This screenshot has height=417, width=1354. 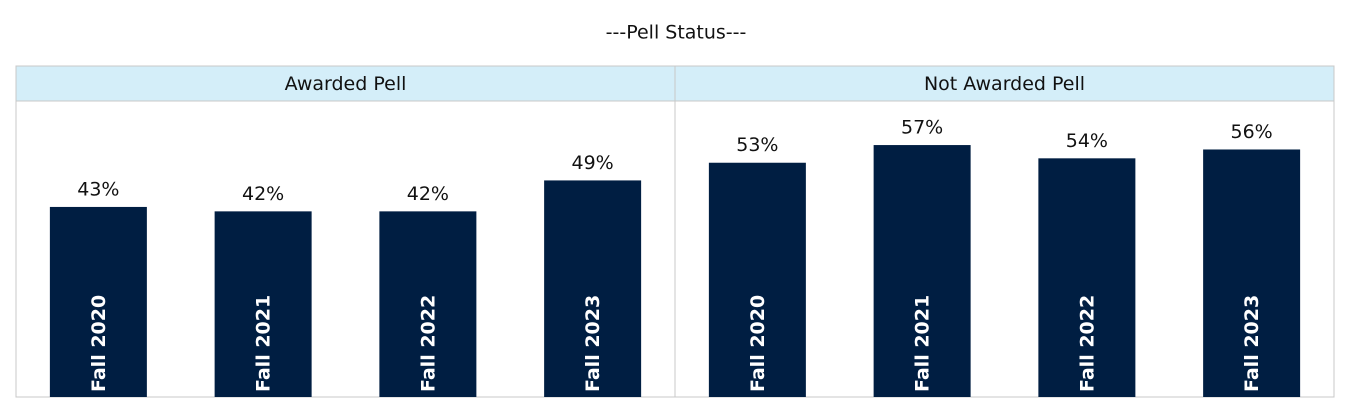 I want to click on value-label: 56%, so click(x=1252, y=132).